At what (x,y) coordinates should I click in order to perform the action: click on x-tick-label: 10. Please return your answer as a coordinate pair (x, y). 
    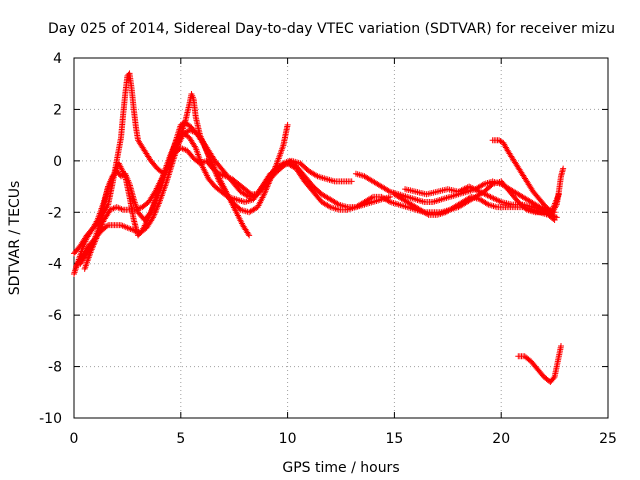
    Looking at the image, I should click on (288, 439).